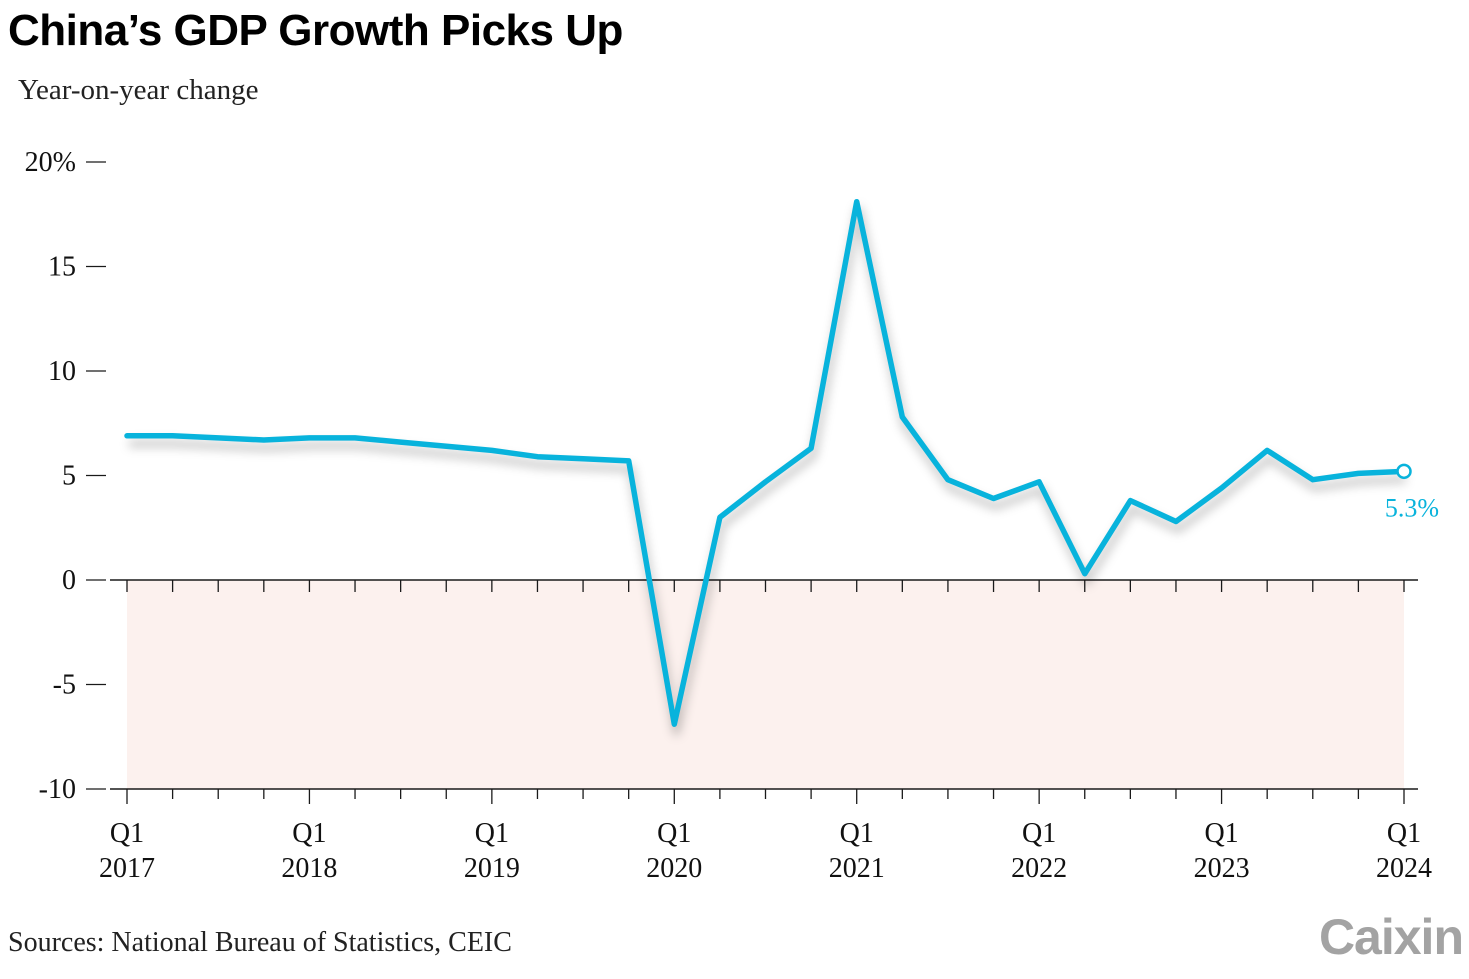 The height and width of the screenshot is (979, 1469). What do you see at coordinates (50, 162) in the screenshot?
I see `y-tick-label: 20%` at bounding box center [50, 162].